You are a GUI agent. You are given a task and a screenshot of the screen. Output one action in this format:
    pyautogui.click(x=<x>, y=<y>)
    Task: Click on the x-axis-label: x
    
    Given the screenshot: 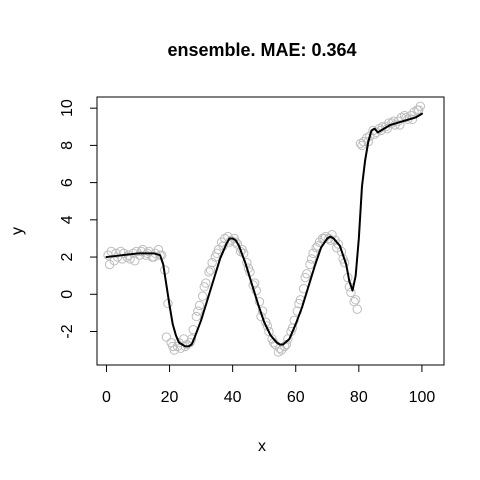 What is the action you would take?
    pyautogui.click(x=262, y=446)
    